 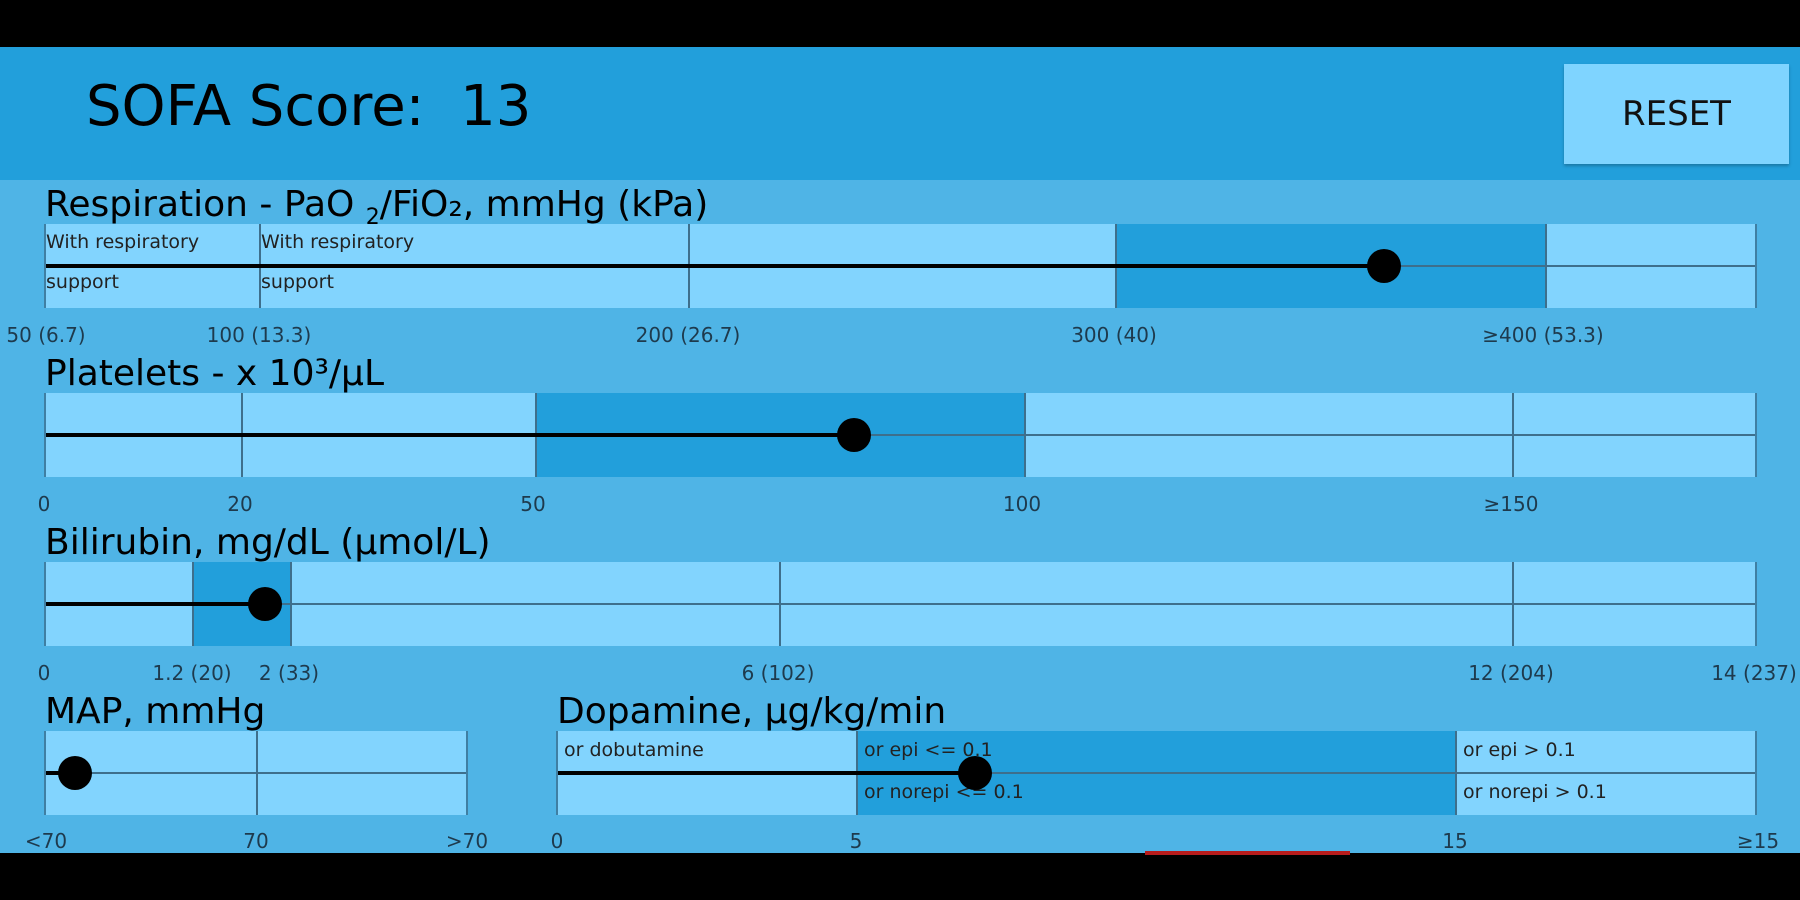 What do you see at coordinates (557, 841) in the screenshot?
I see `dopamine-tick: 0` at bounding box center [557, 841].